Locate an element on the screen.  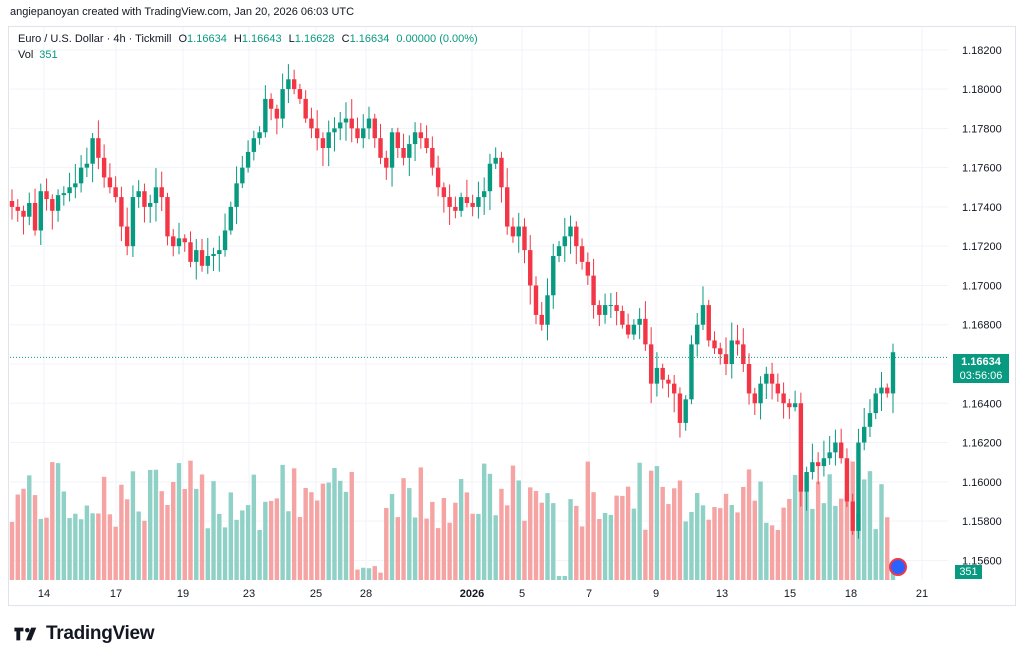
volume-label: Vol is located at coordinates (26, 55).